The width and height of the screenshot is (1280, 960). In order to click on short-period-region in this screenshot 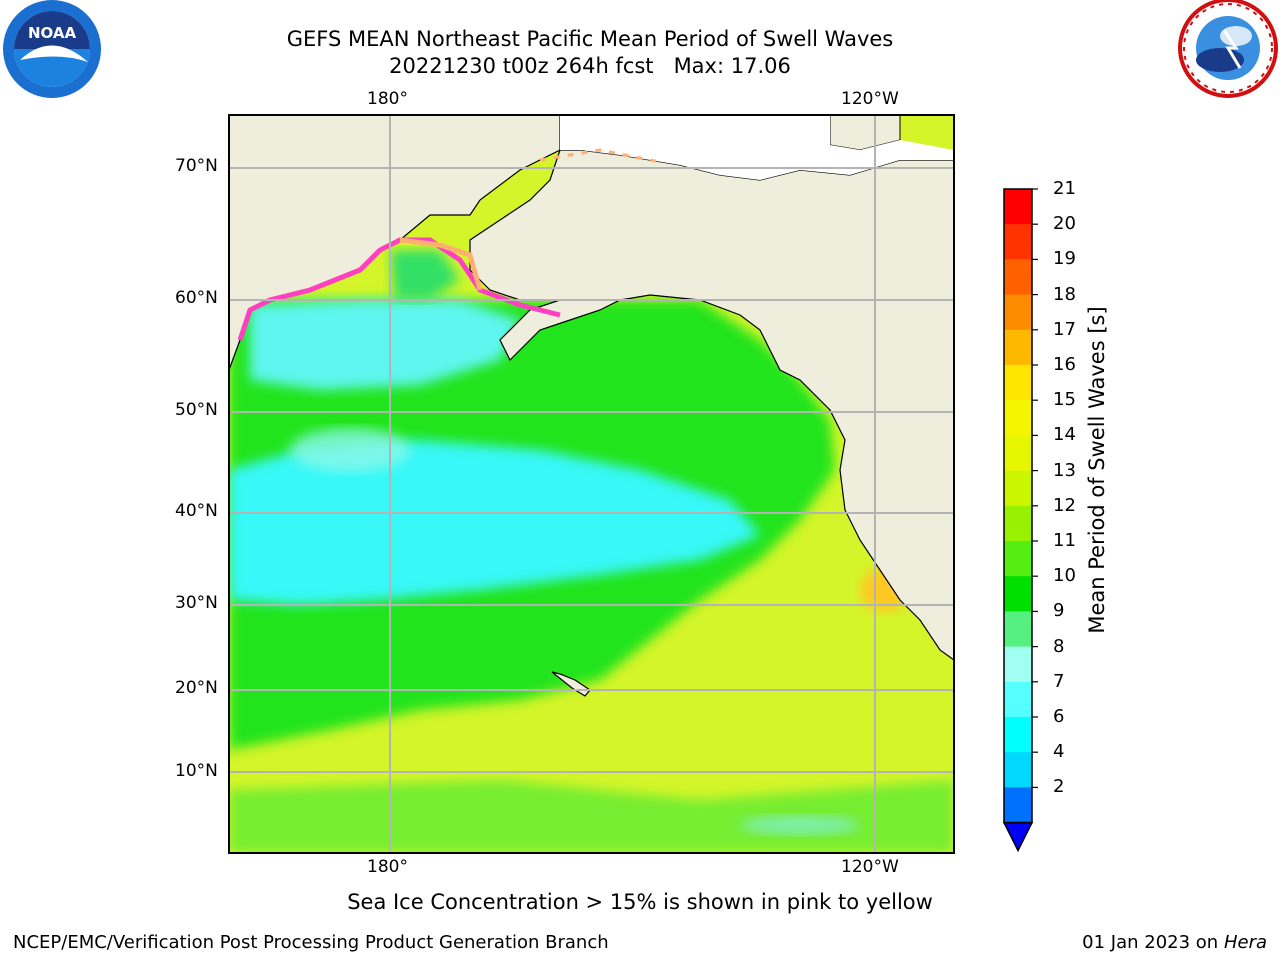, I will do `click(494, 522)`.